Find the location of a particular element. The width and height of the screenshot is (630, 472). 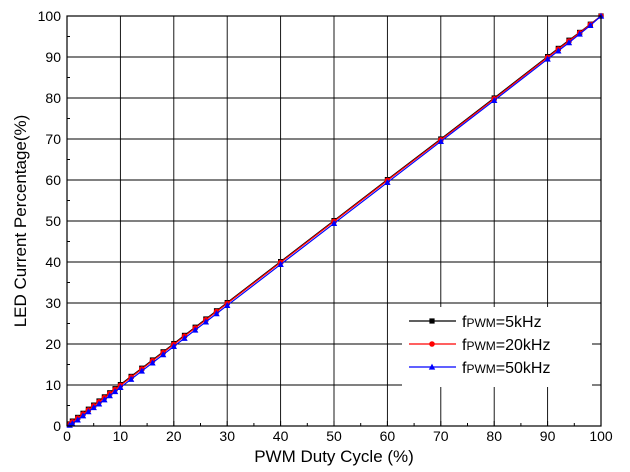

x-tick-label: 80 is located at coordinates (494, 436).